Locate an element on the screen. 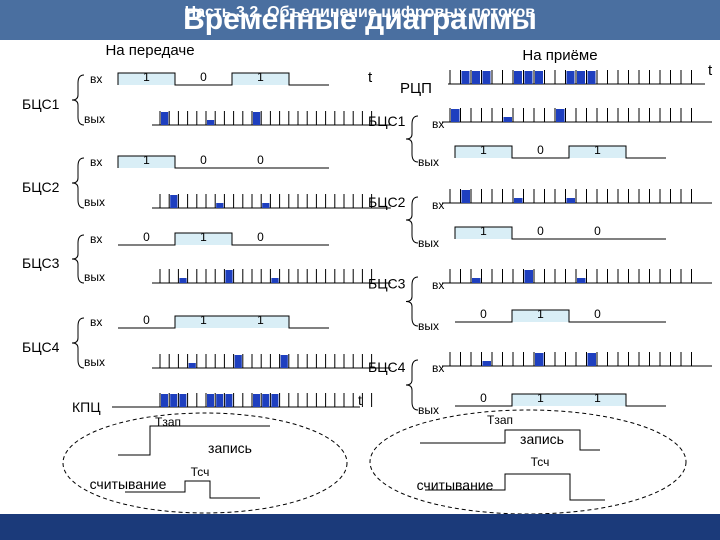 The width and height of the screenshot is (720, 540). rx-write-label: запись is located at coordinates (542, 439).